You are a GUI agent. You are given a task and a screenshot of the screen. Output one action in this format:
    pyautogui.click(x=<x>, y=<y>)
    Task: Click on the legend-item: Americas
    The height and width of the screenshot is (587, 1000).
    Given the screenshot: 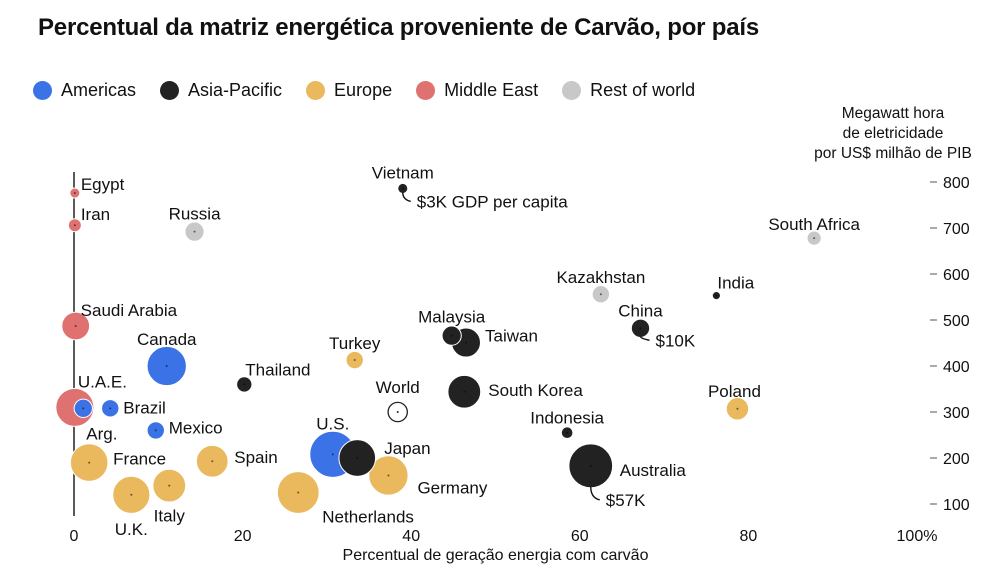 What is the action you would take?
    pyautogui.click(x=84, y=90)
    